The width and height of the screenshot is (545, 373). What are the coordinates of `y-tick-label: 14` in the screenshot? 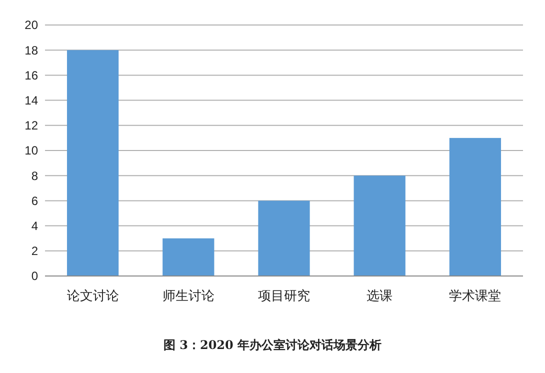 It's located at (31, 101).